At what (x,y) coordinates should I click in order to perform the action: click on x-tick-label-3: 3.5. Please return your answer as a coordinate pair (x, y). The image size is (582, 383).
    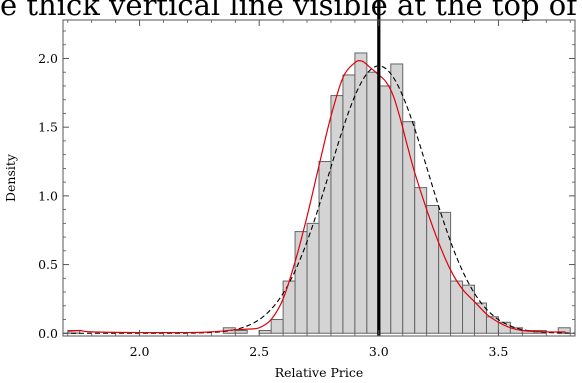
    Looking at the image, I should click on (498, 351).